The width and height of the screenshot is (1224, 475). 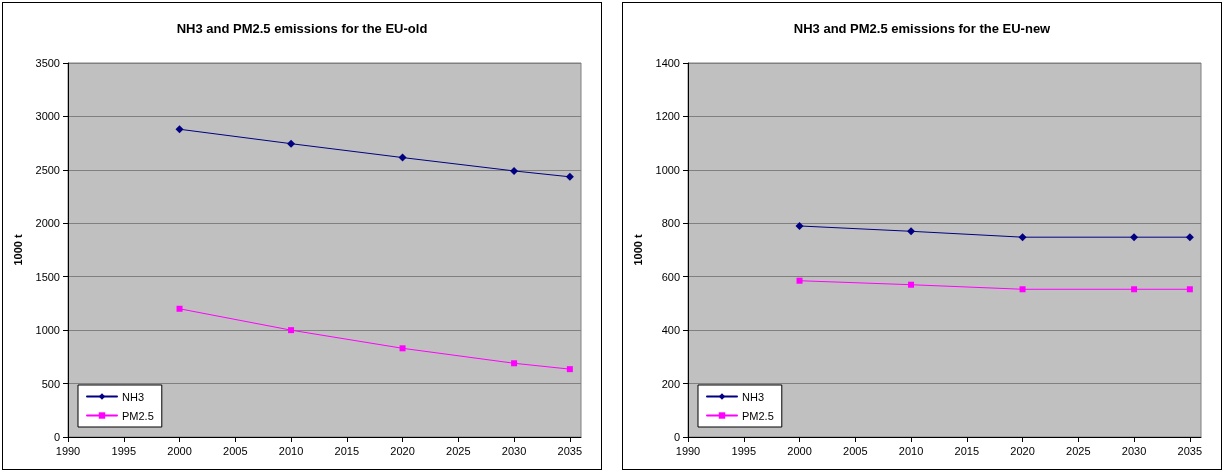 I want to click on y-tick-label: 200, so click(x=670, y=383).